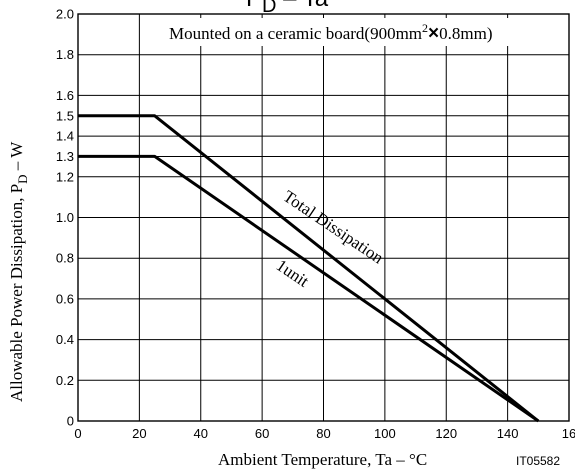  Describe the element at coordinates (65, 339) in the screenshot. I see `y-tick-label: 0.4` at that location.